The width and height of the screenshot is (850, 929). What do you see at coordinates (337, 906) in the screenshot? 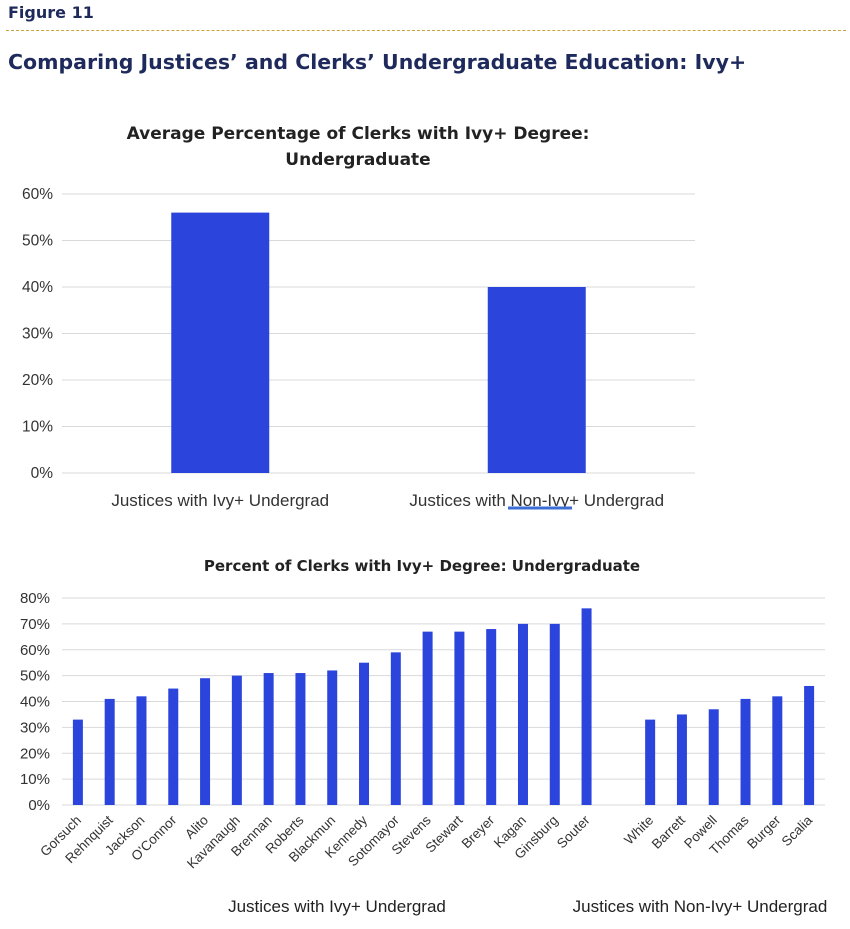
I see `group-label: Justices with Ivy+ Undergrad` at bounding box center [337, 906].